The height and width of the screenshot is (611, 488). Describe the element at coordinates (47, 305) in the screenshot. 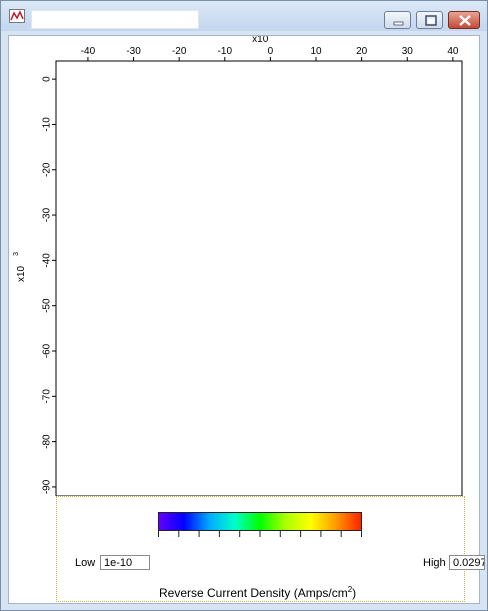

I see `y-tick-label: -50` at that location.